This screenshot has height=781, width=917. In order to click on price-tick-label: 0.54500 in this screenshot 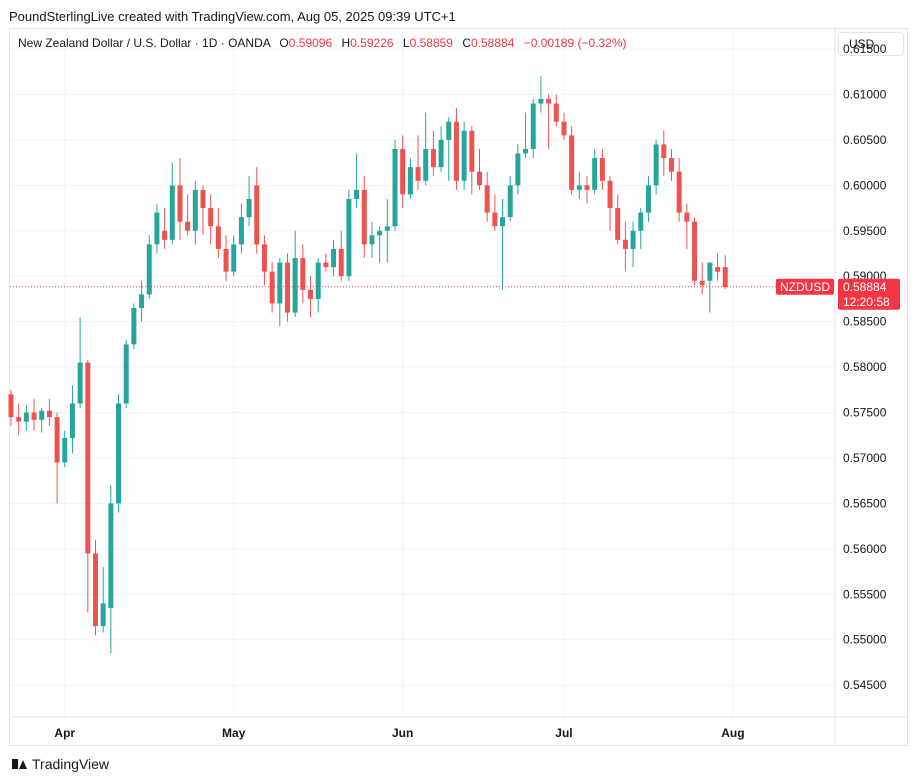, I will do `click(865, 685)`.